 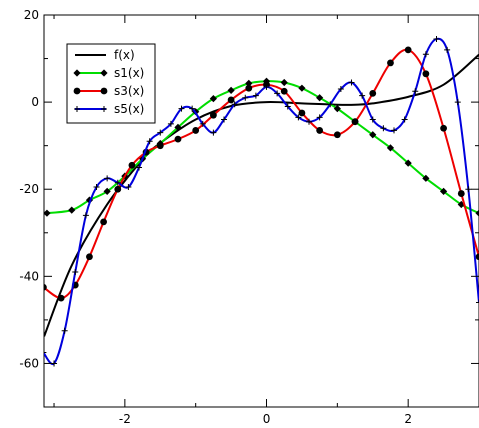 What do you see at coordinates (408, 419) in the screenshot?
I see `x-tick-label: 2` at bounding box center [408, 419].